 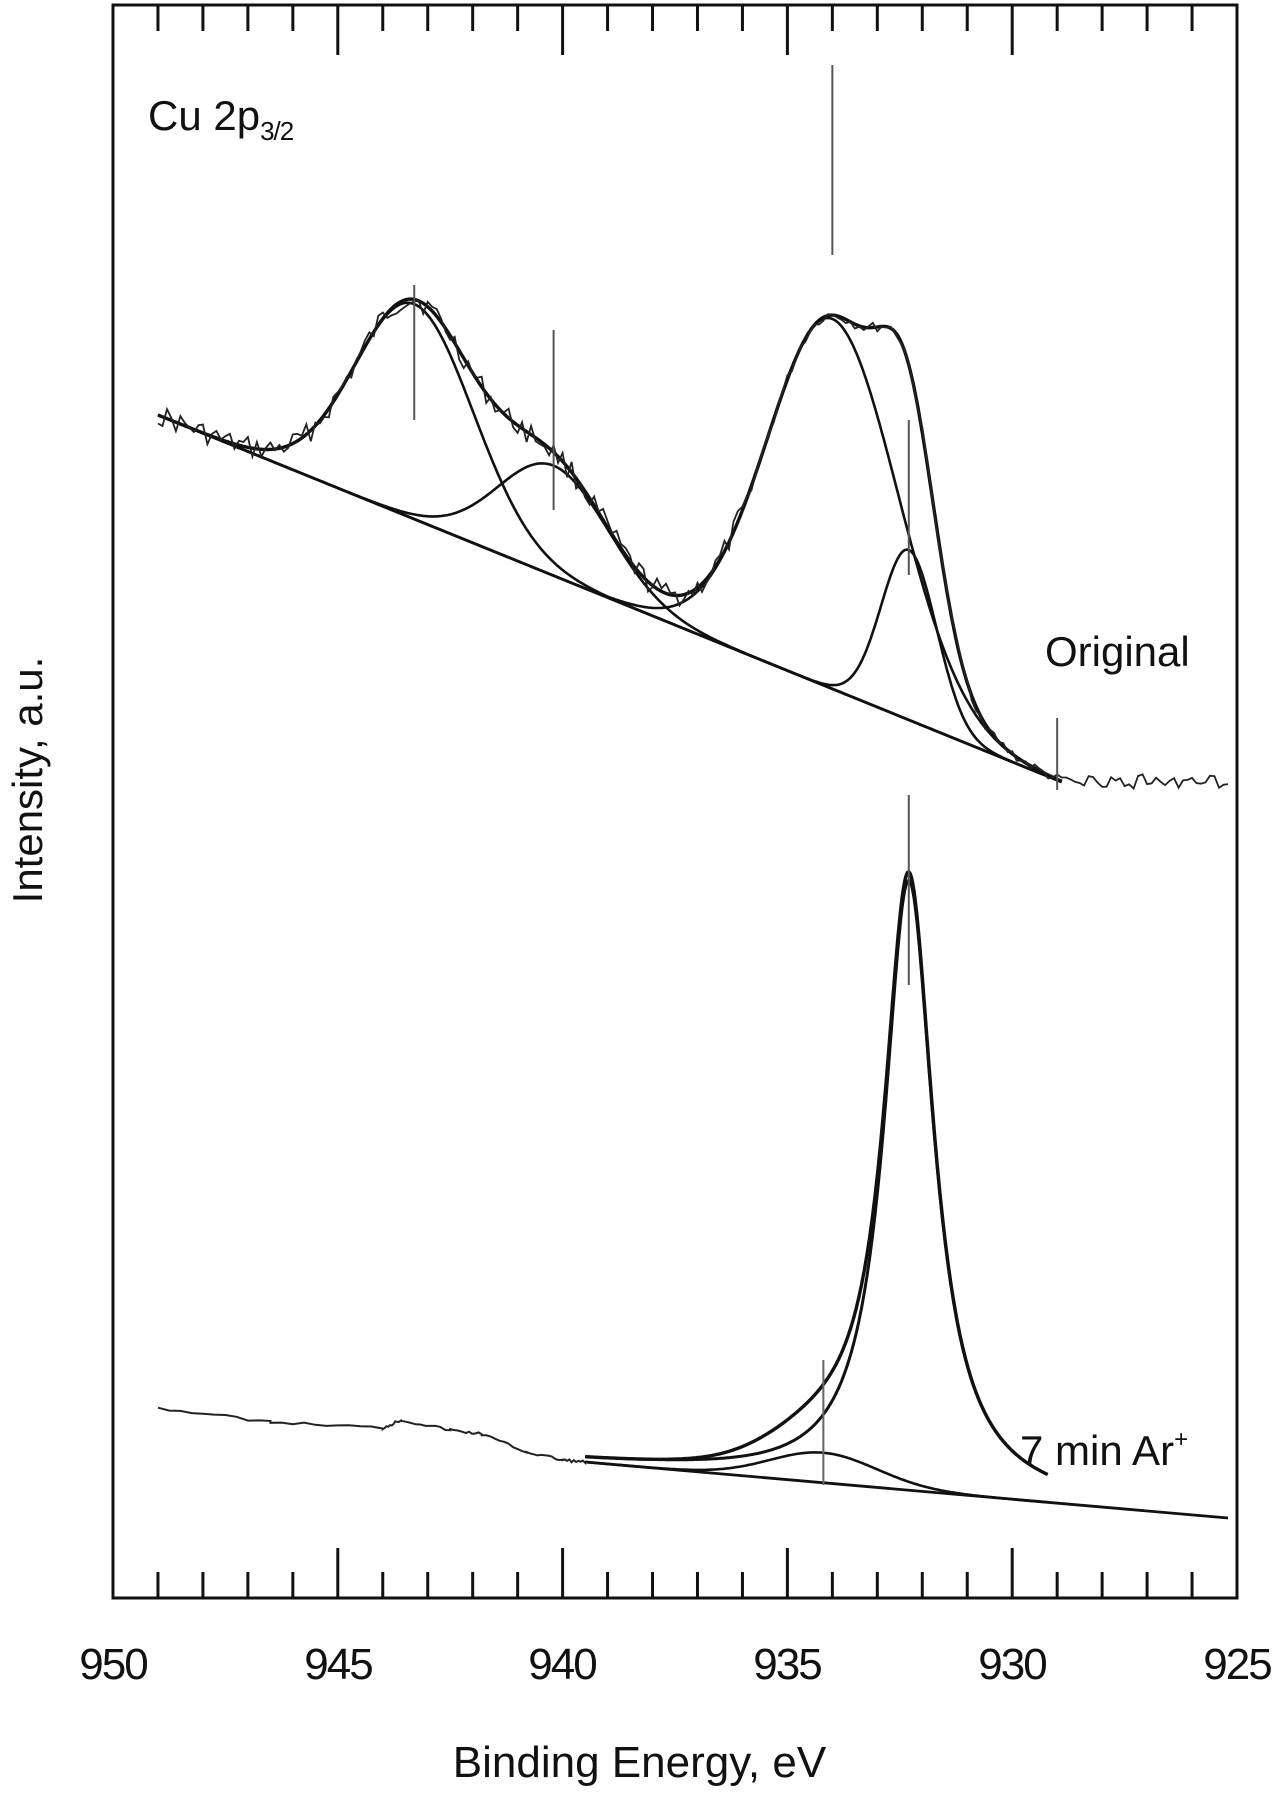 What do you see at coordinates (113, 1664) in the screenshot?
I see `x-tick-label-950: 950` at bounding box center [113, 1664].